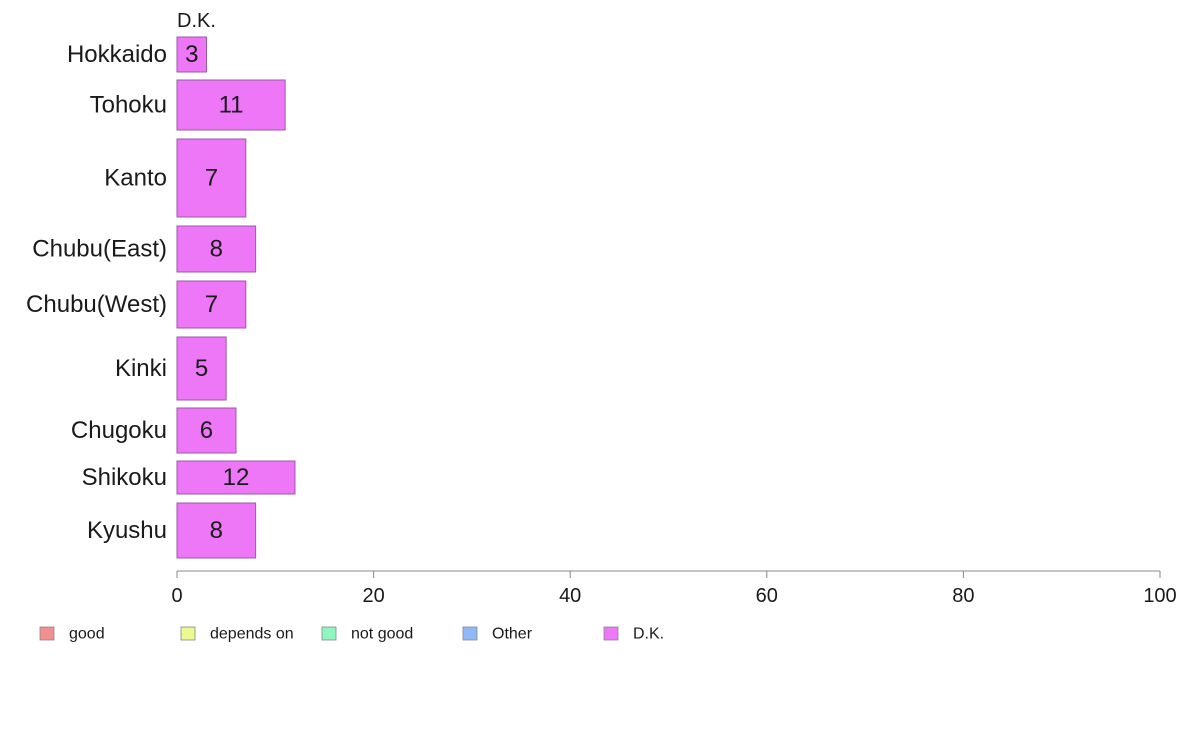  Describe the element at coordinates (124, 477) in the screenshot. I see `category-label: Shikoku` at that location.